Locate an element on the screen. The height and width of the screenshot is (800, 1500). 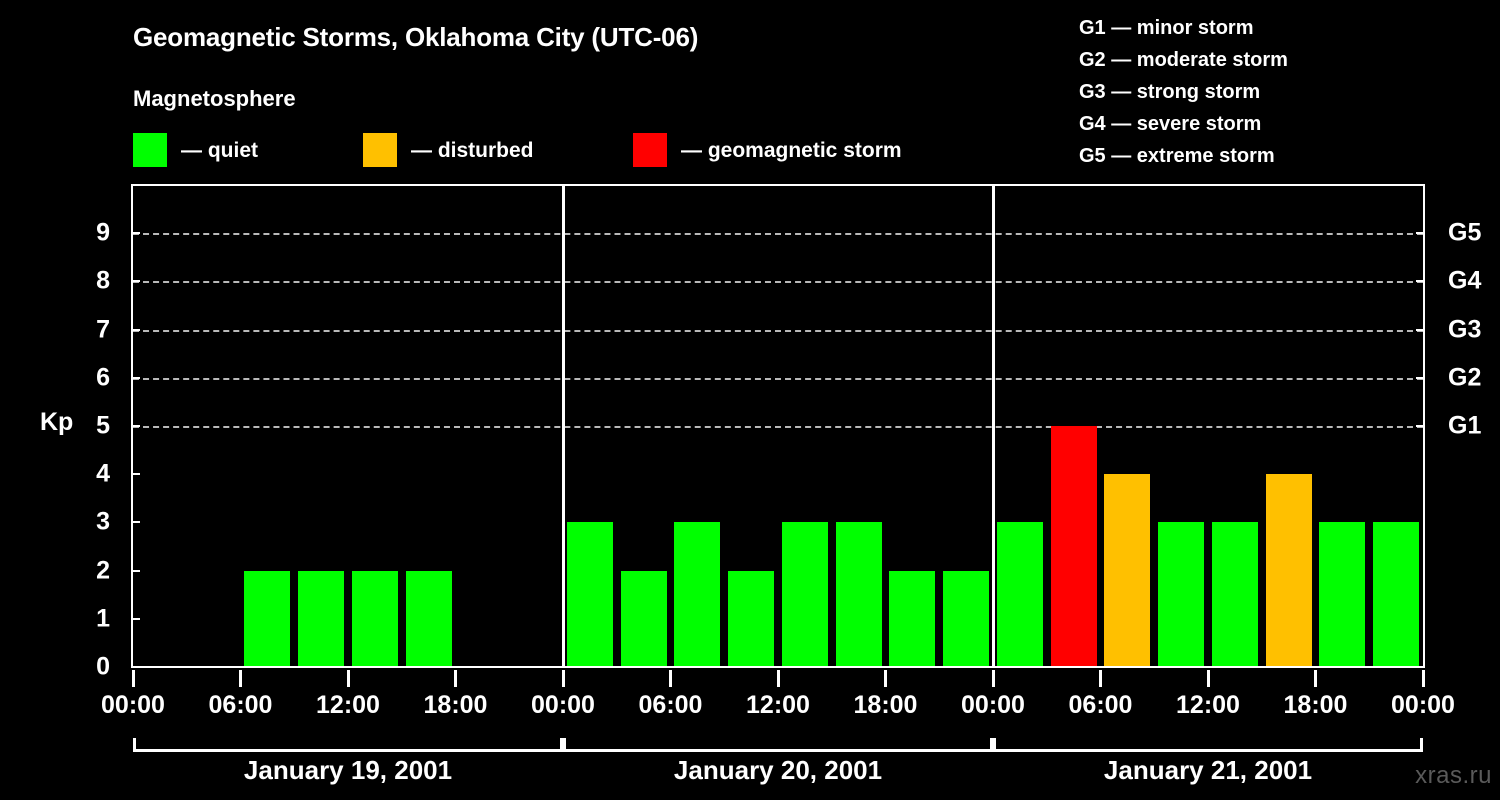
y-tick-label: 5 is located at coordinates (103, 425).